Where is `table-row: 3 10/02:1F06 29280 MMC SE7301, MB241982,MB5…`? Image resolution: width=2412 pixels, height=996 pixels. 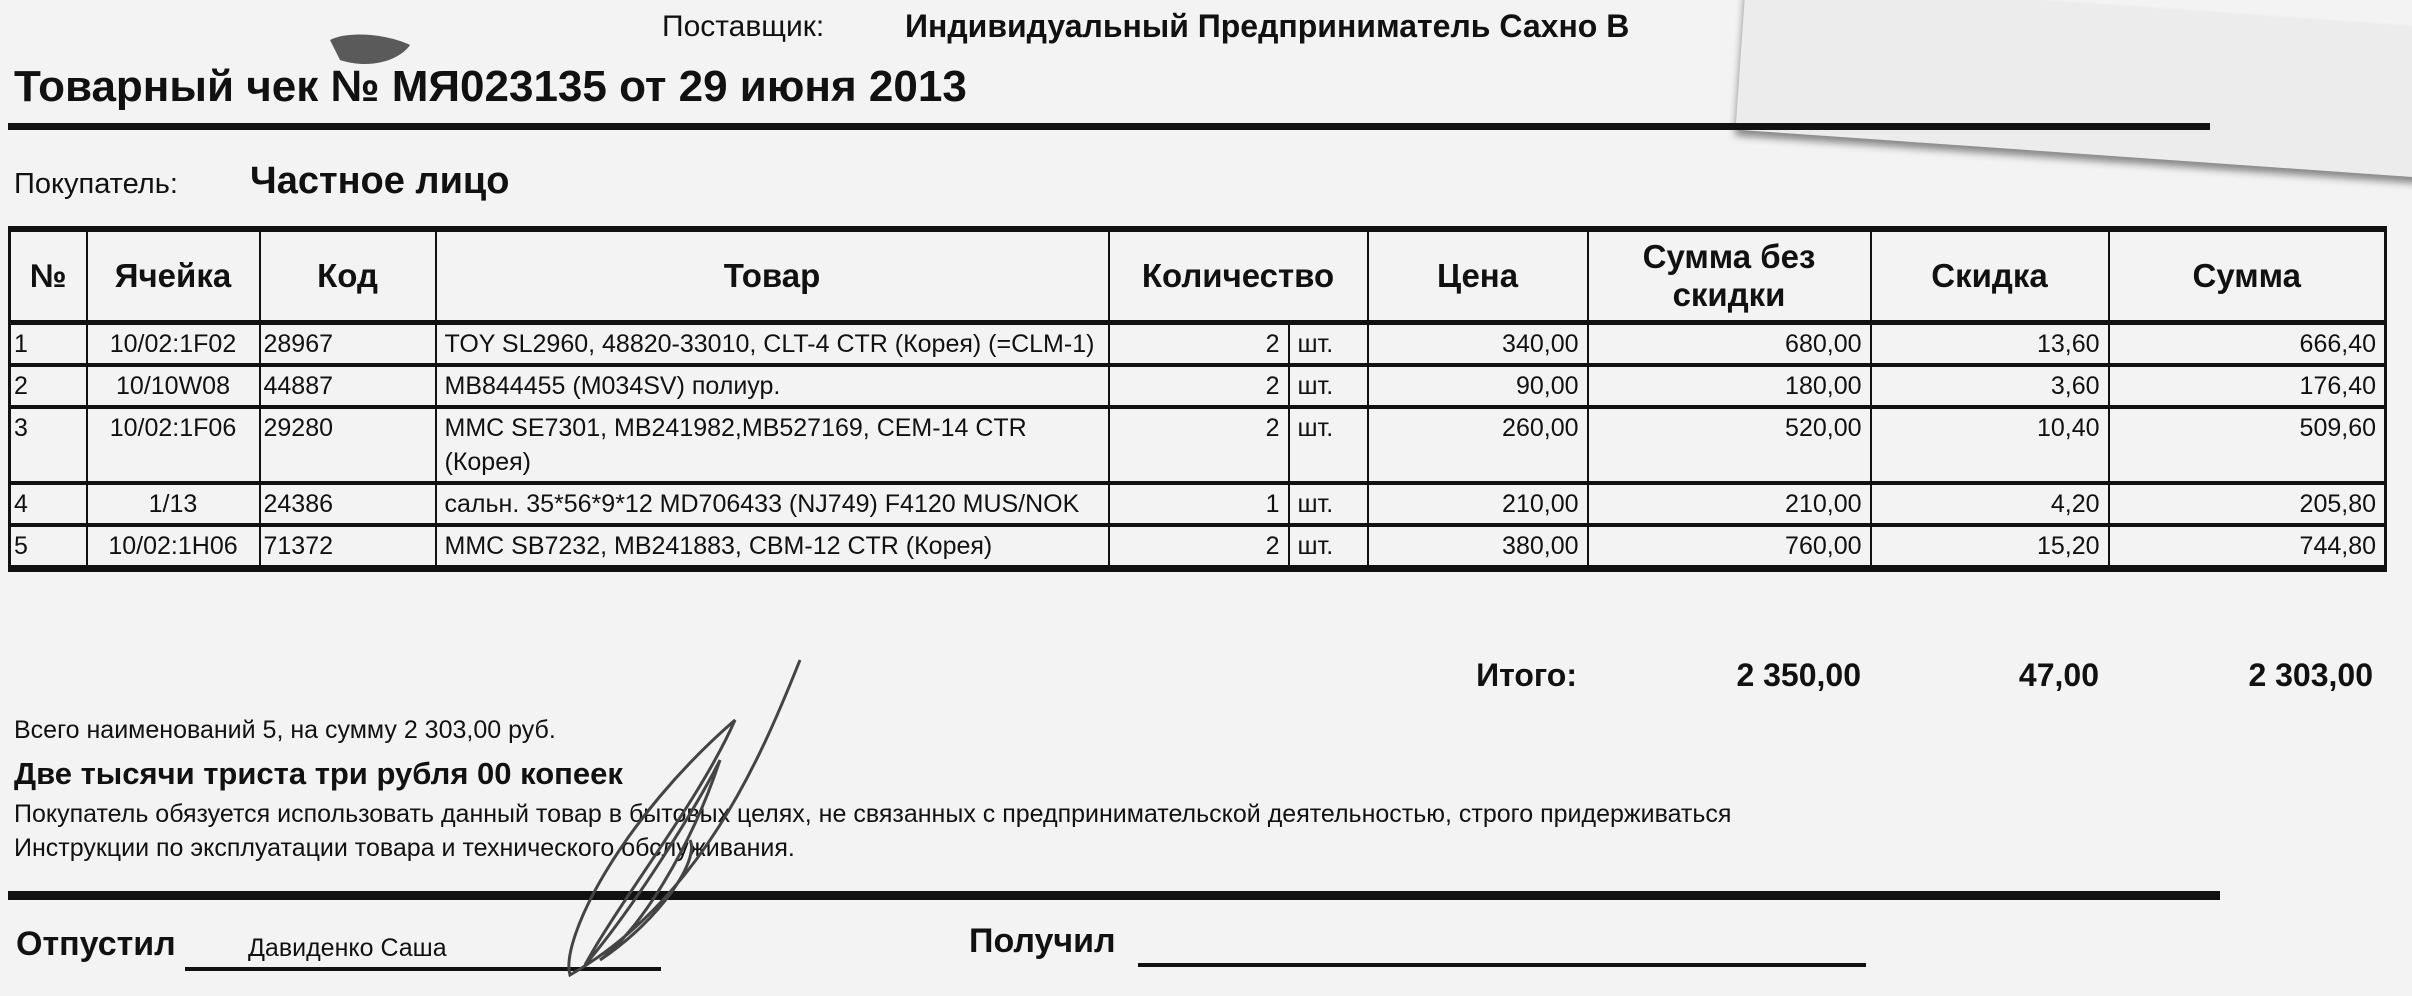
table-row: 3 10/02:1F06 29280 MMC SE7301, MB241982,MB5… is located at coordinates (1197, 445).